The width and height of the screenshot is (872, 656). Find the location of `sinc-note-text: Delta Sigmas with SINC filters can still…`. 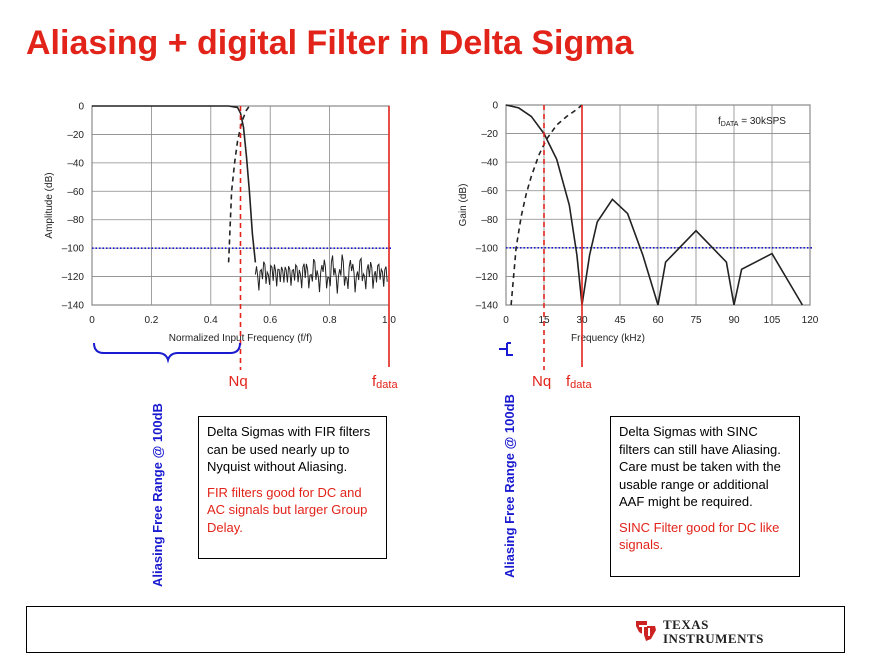

sinc-note-text: Delta Sigmas with SINC filters can still… is located at coordinates (700, 466).